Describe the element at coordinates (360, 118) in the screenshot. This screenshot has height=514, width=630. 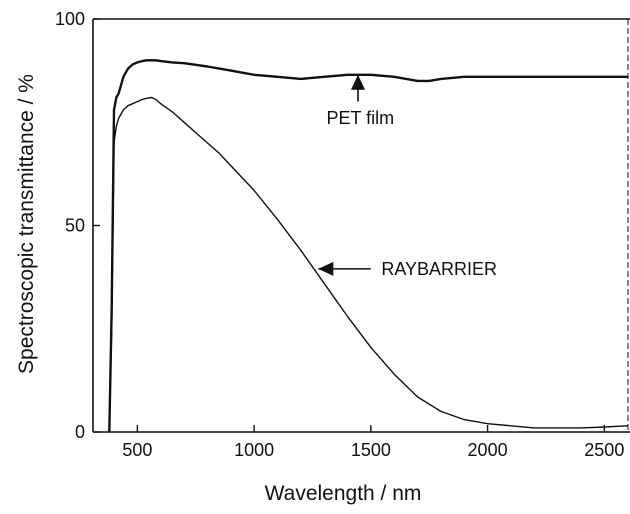
I see `annotation-label: PET film` at that location.